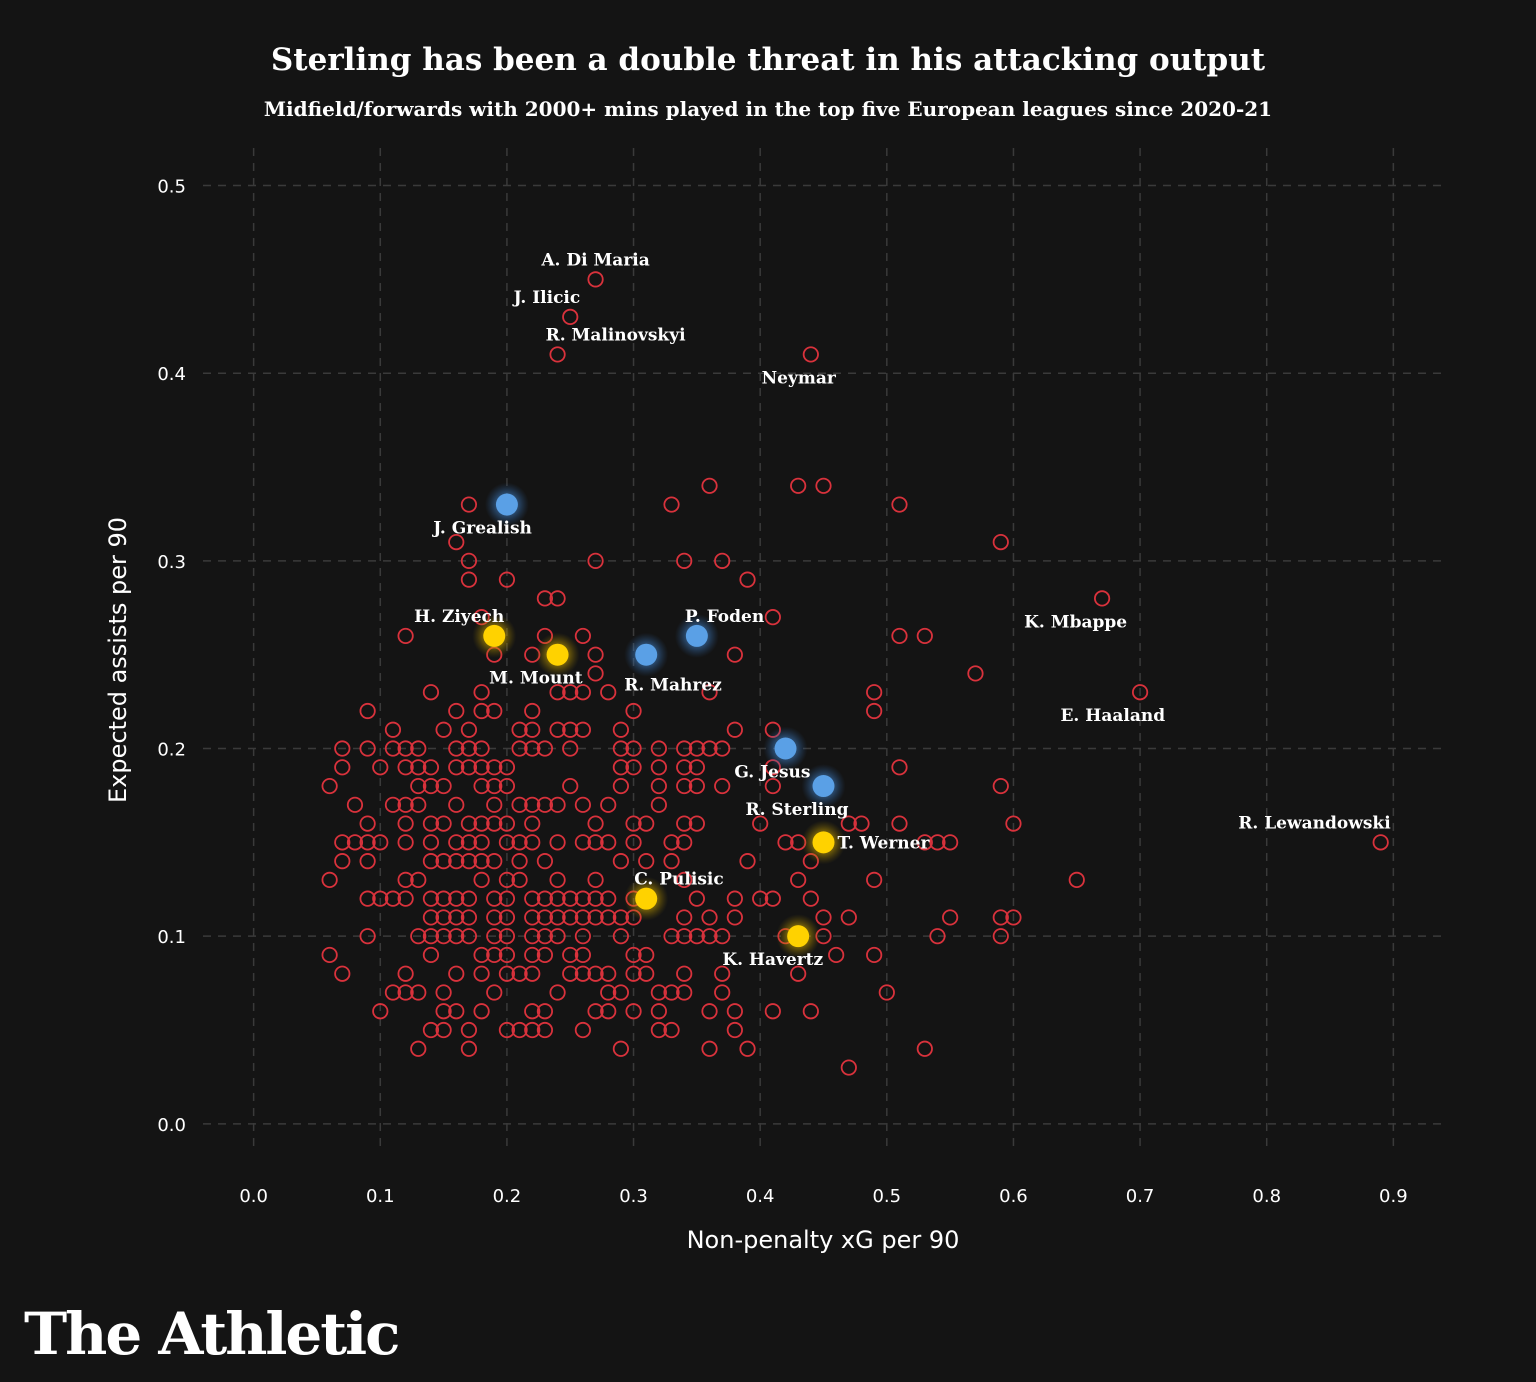 This screenshot has height=1382, width=1536. What do you see at coordinates (633, 1196) in the screenshot?
I see `x-tick-label: 0.3` at bounding box center [633, 1196].